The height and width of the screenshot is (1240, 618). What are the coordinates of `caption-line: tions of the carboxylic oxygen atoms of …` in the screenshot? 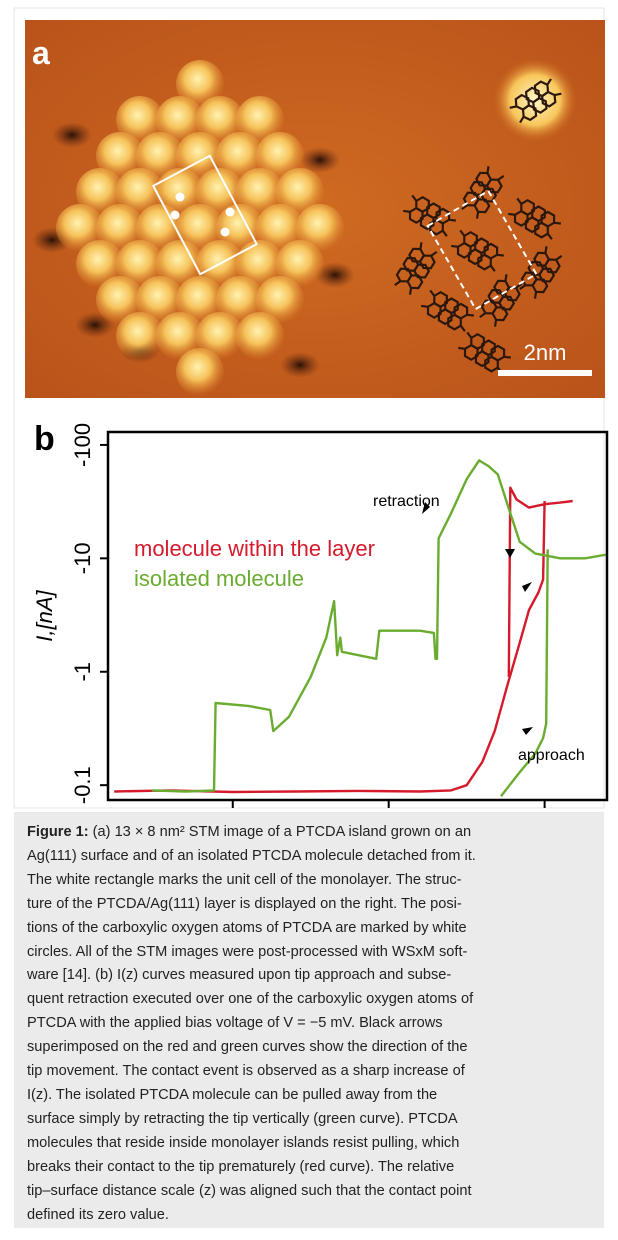 It's located at (247, 927).